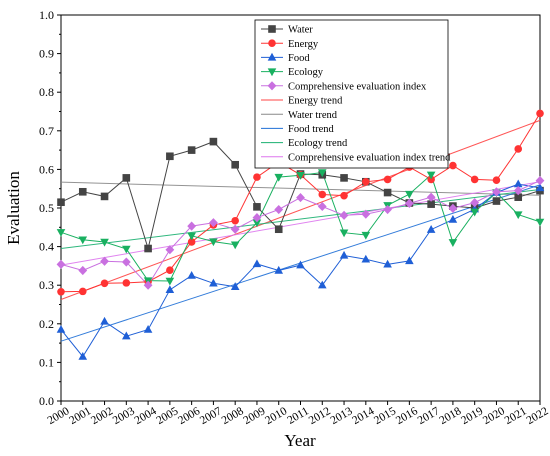 This screenshot has height=456, width=550. Describe the element at coordinates (300, 30) in the screenshot. I see `legend-label: Water` at that location.